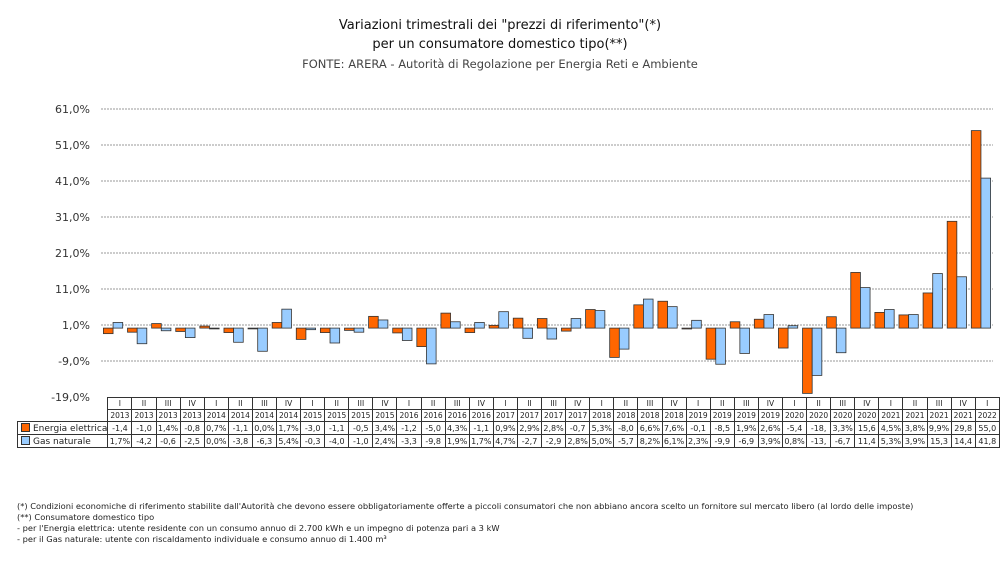  Describe the element at coordinates (240, 441) in the screenshot. I see `data-cell-gas: -3,8` at that location.